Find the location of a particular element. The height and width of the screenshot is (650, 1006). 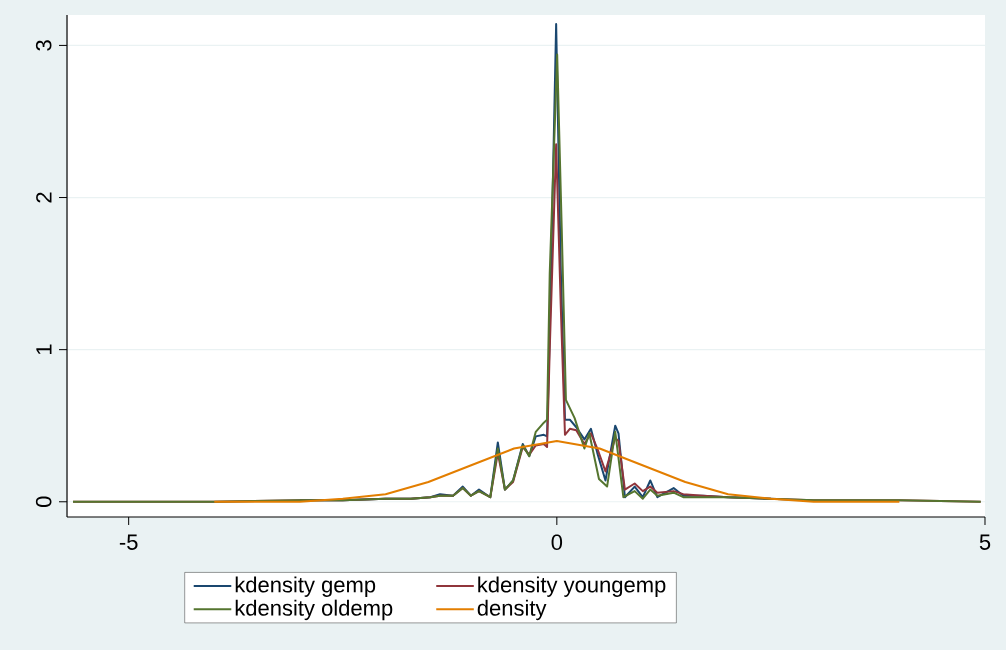

y-tick-label: 1 is located at coordinates (44, 349).